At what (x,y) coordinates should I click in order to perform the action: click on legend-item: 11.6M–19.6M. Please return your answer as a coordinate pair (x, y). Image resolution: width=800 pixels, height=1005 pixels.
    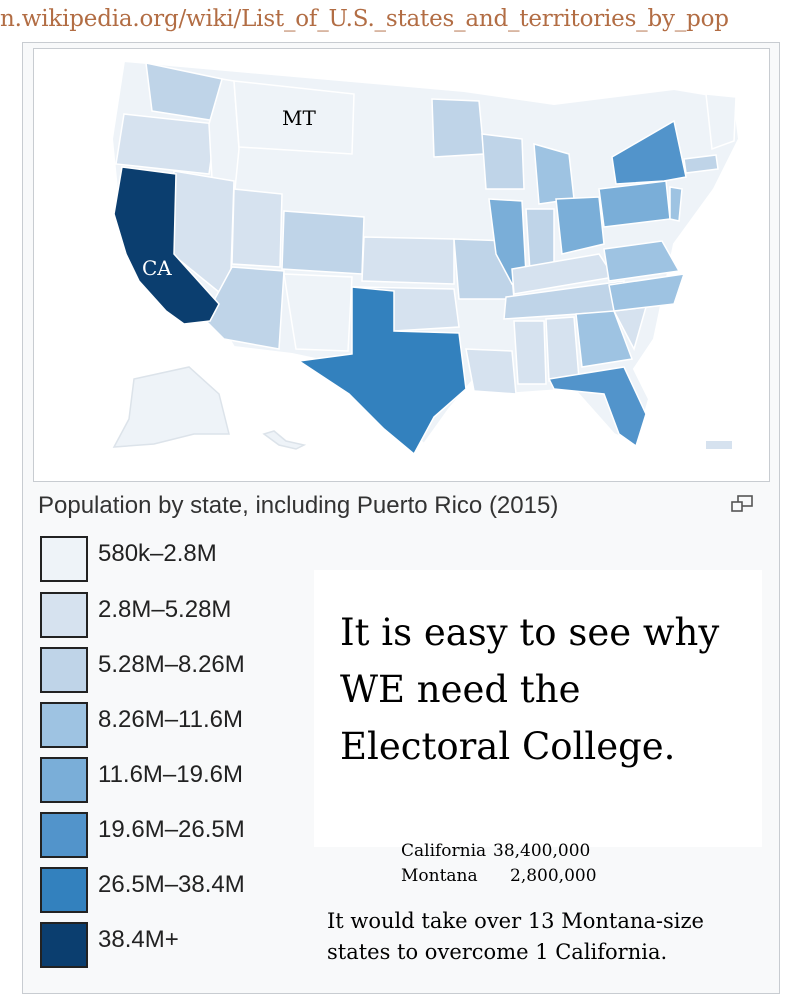
    Looking at the image, I should click on (180, 781).